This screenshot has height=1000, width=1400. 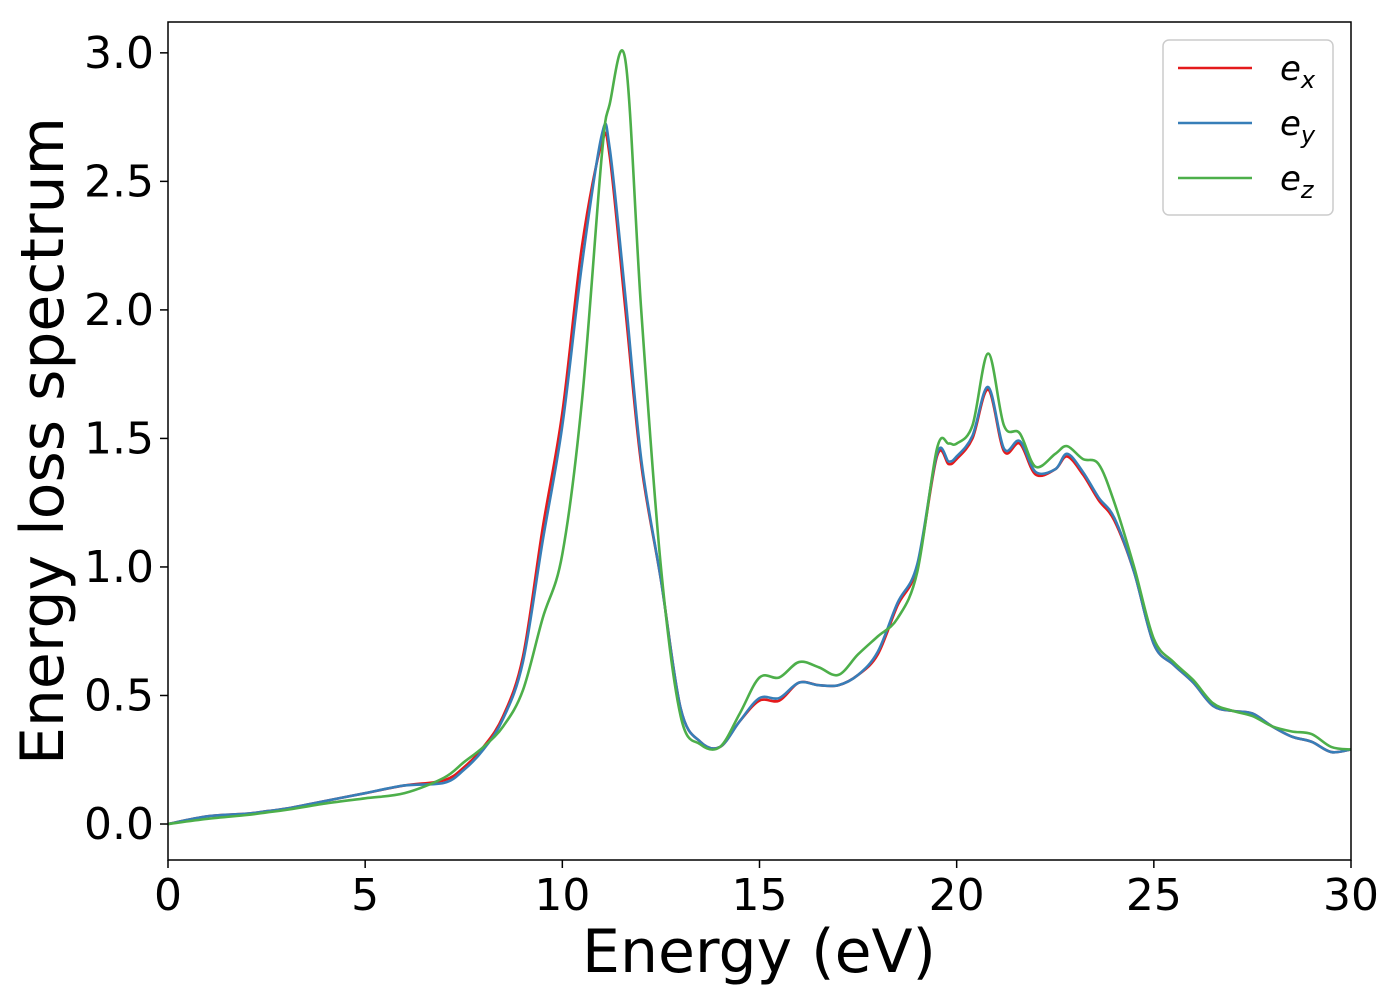 What do you see at coordinates (1297, 181) in the screenshot?
I see `legend-label-ez: ez` at bounding box center [1297, 181].